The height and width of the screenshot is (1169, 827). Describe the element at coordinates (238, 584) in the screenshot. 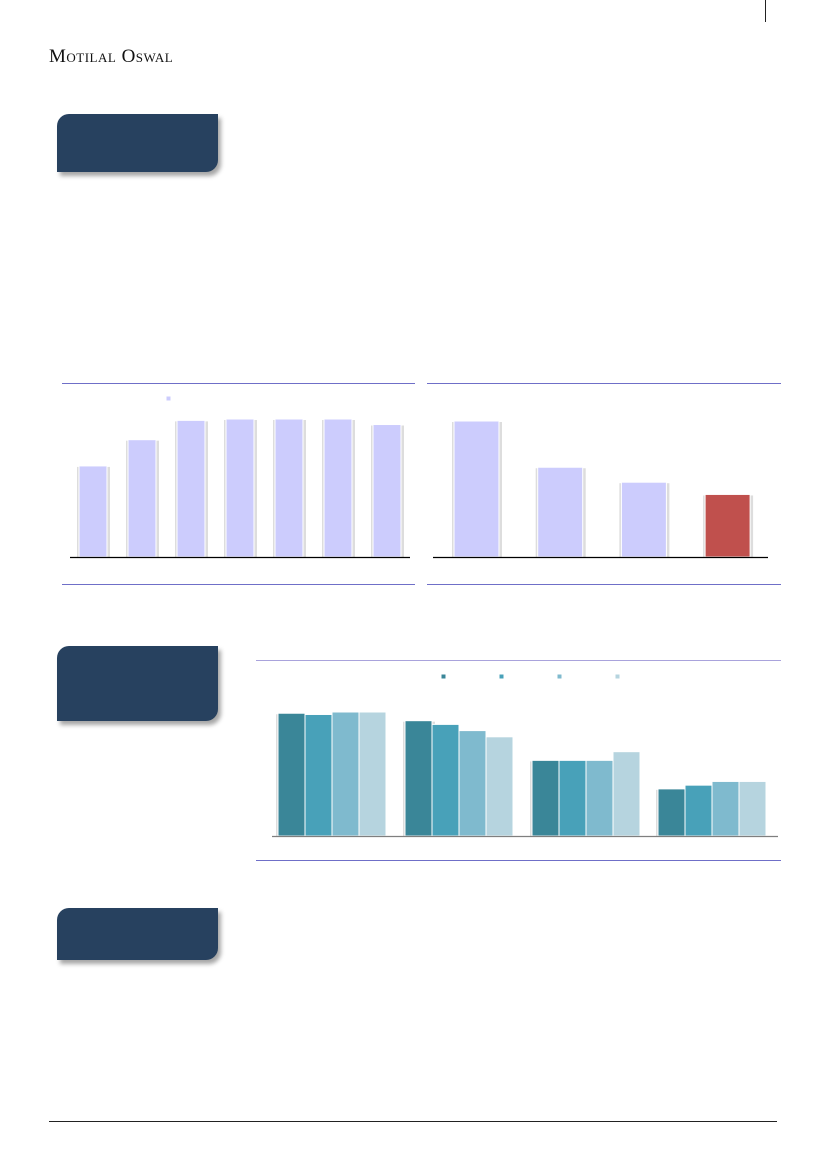

I see `chart1-bottom-rule` at that location.